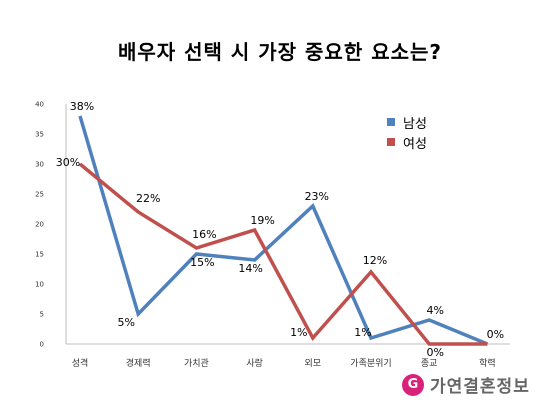  What do you see at coordinates (280, 52) in the screenshot?
I see `chart-title: 배우자 선택 시 가장 중요한 요소는?` at bounding box center [280, 52].